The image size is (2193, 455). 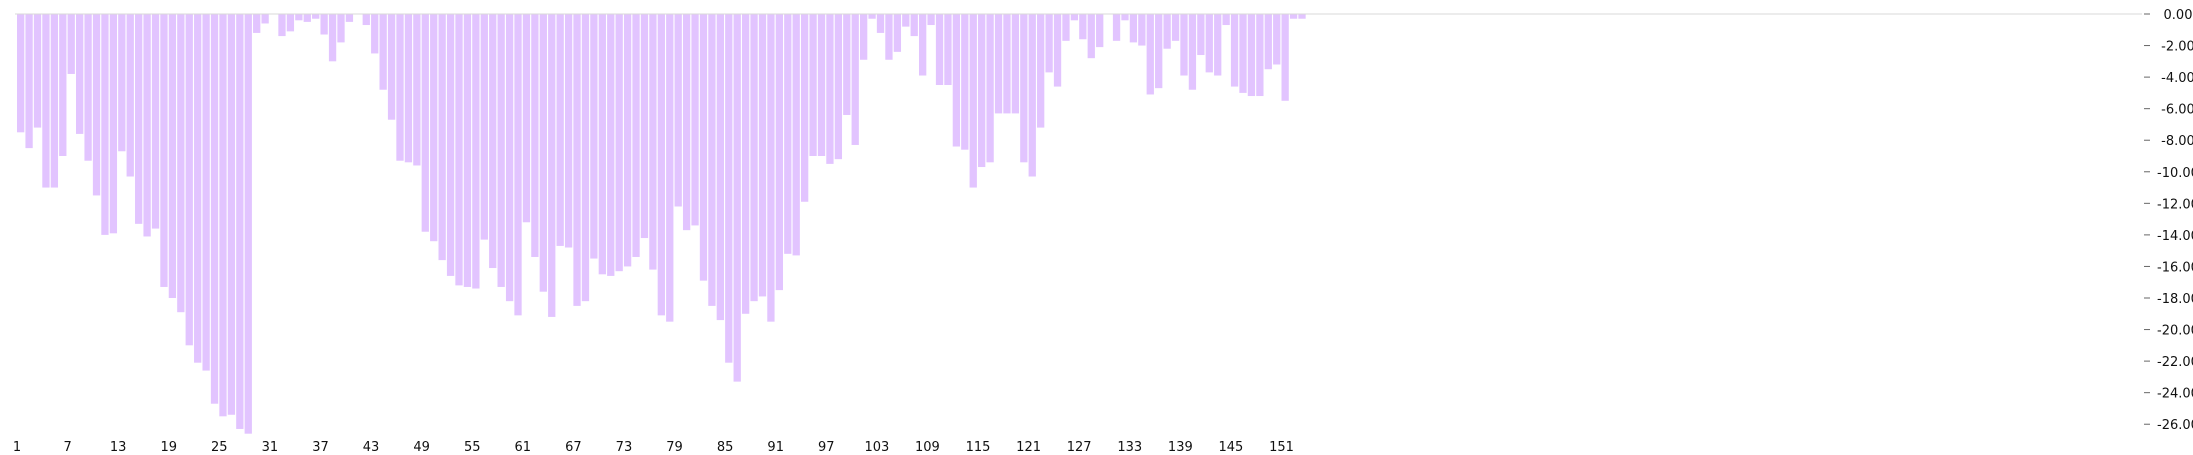 What do you see at coordinates (472, 447) in the screenshot?
I see `x-tick-label: 55` at bounding box center [472, 447].